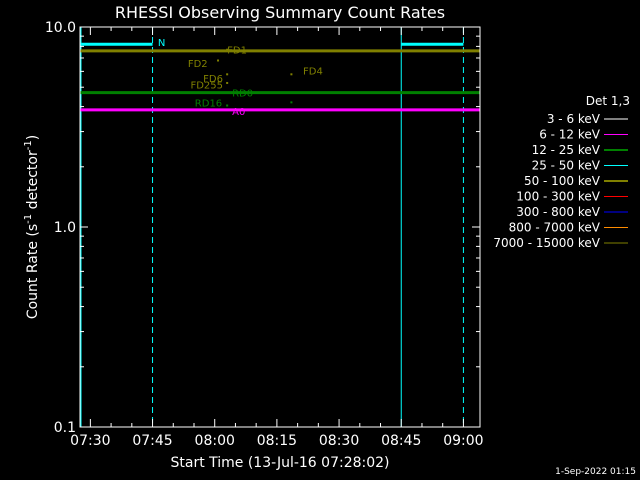 Image resolution: width=640 pixels, height=480 pixels. Describe the element at coordinates (546, 243) in the screenshot. I see `legend-label: 7000 - 15000 keV` at that location.